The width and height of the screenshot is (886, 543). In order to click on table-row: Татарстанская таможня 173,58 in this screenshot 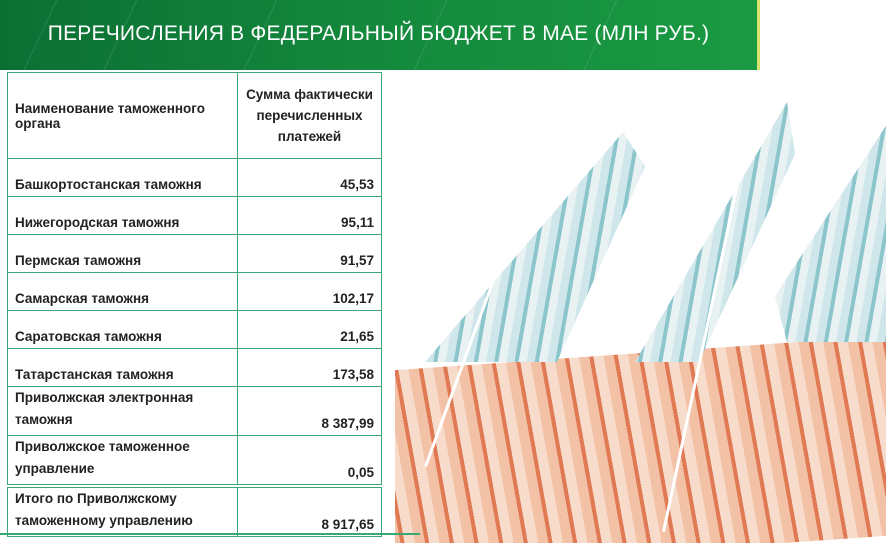, I will do `click(194, 367)`.